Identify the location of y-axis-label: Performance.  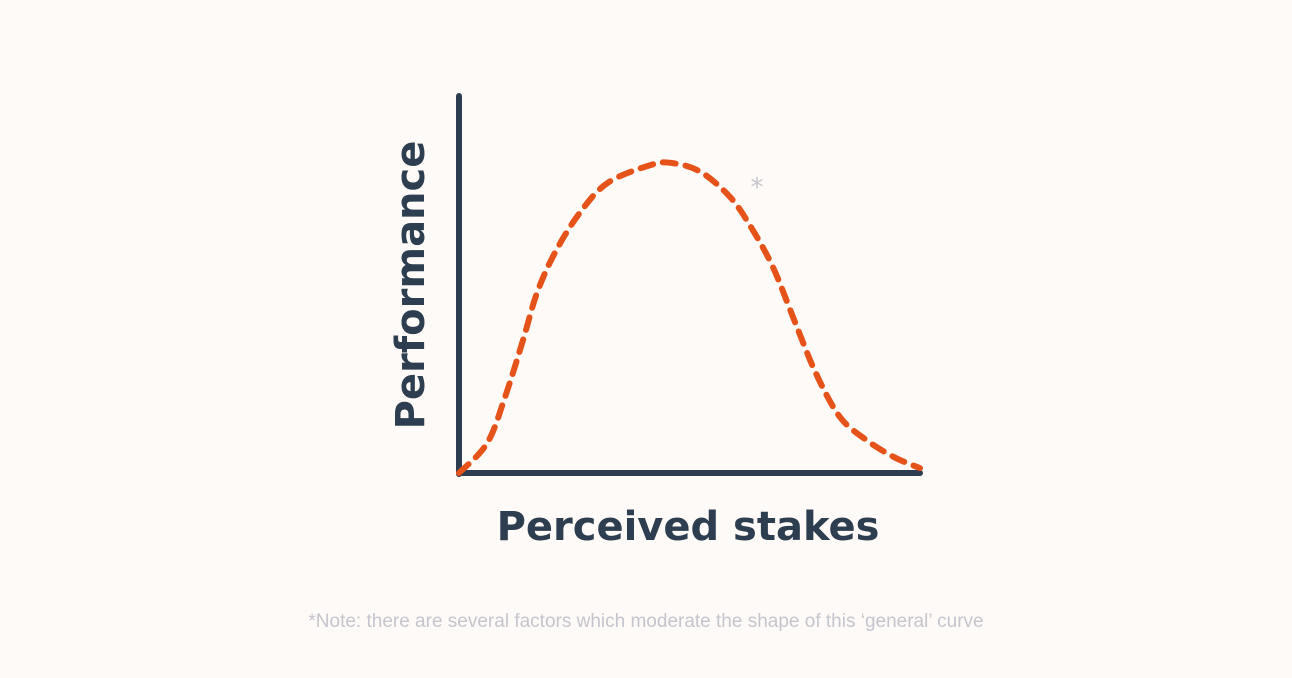
(411, 285).